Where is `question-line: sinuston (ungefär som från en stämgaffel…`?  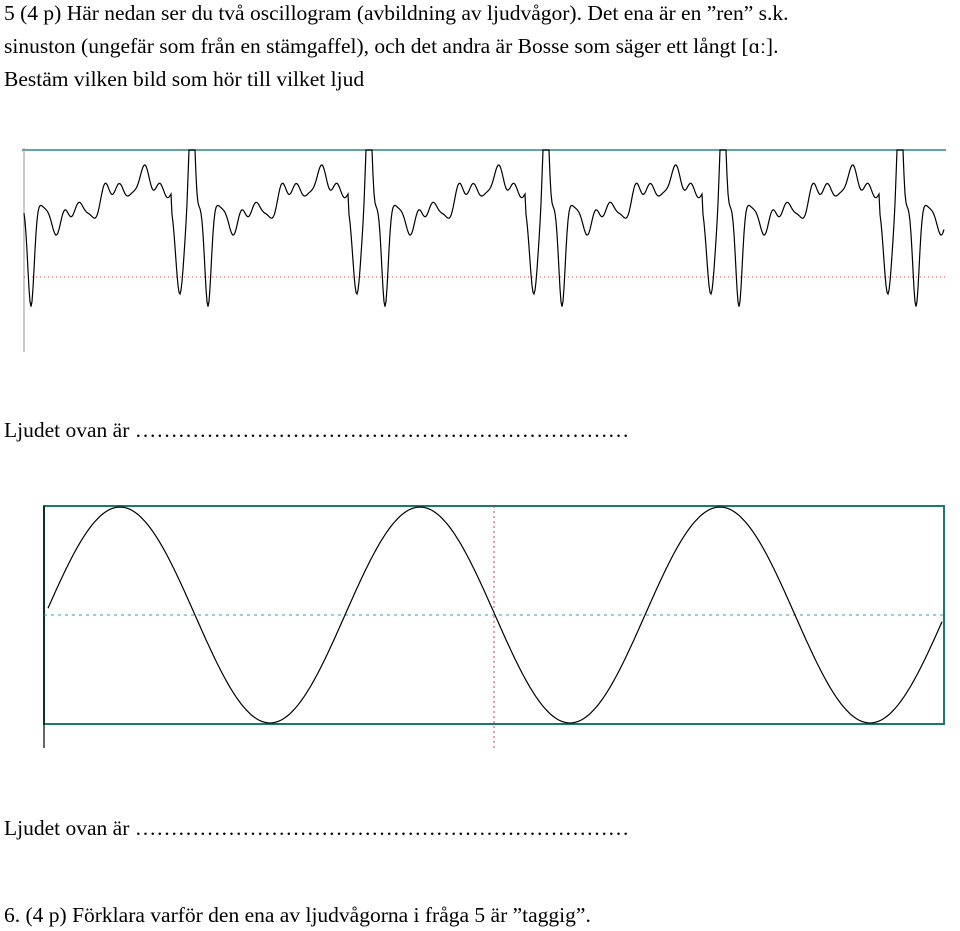 question-line: sinuston (ungefär som från en stämgaffel… is located at coordinates (391, 46).